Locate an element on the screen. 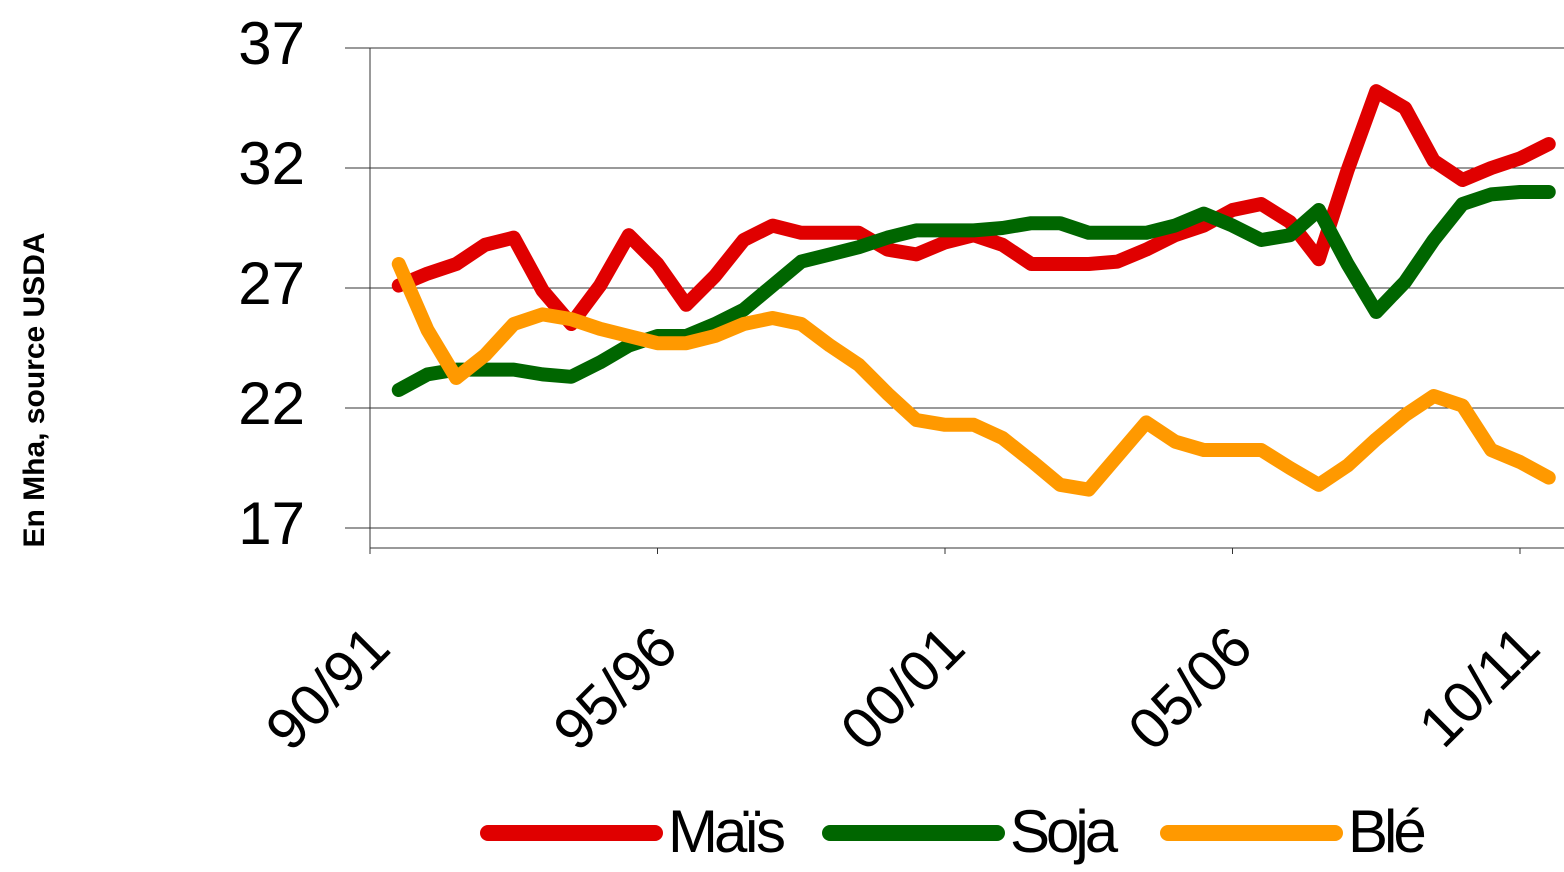 The height and width of the screenshot is (872, 1564). y-axis-label: En Mha, source USDA is located at coordinates (34, 389).